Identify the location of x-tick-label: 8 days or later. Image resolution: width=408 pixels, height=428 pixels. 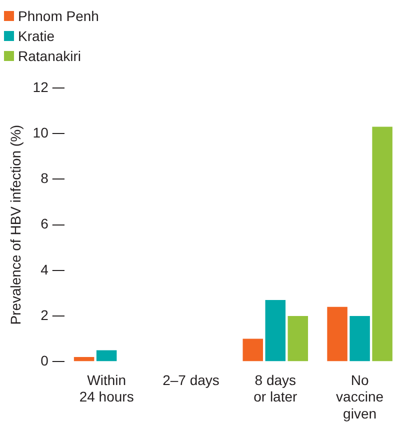
(276, 388).